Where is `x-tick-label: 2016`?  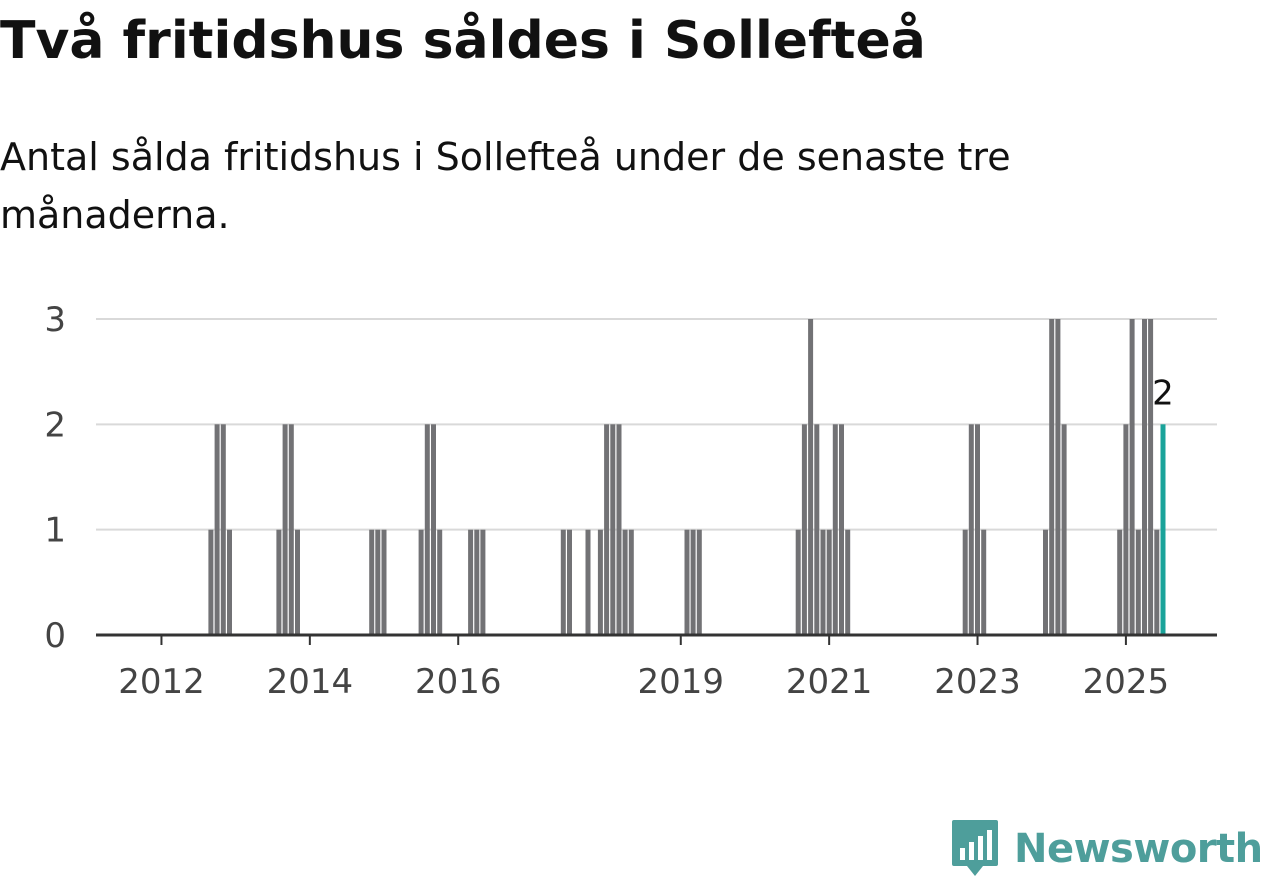
x-tick-label: 2016 is located at coordinates (458, 682).